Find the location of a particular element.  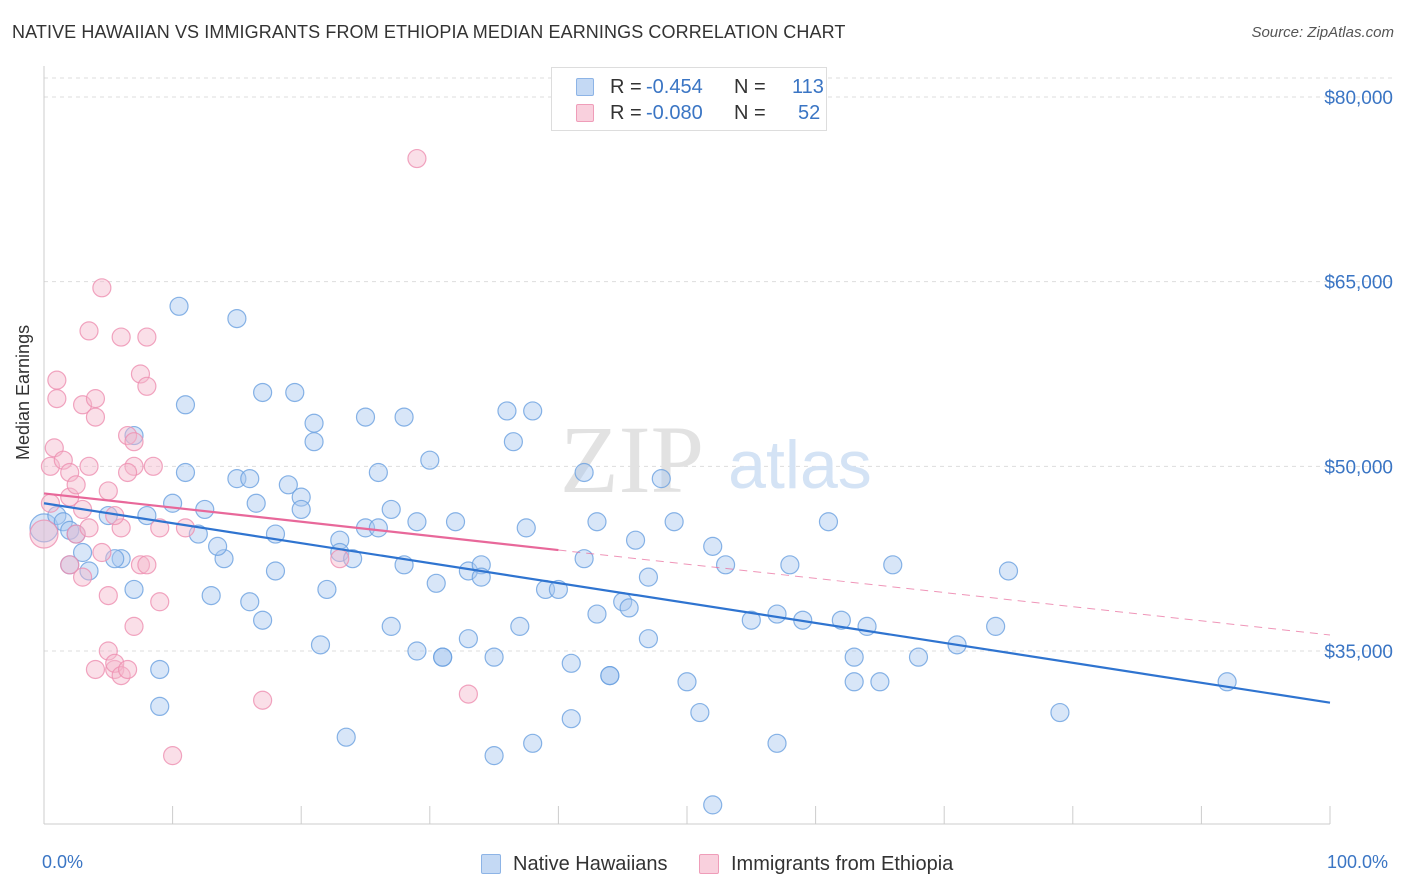

ethiopia-legend-swatch is located at coordinates (709, 864).